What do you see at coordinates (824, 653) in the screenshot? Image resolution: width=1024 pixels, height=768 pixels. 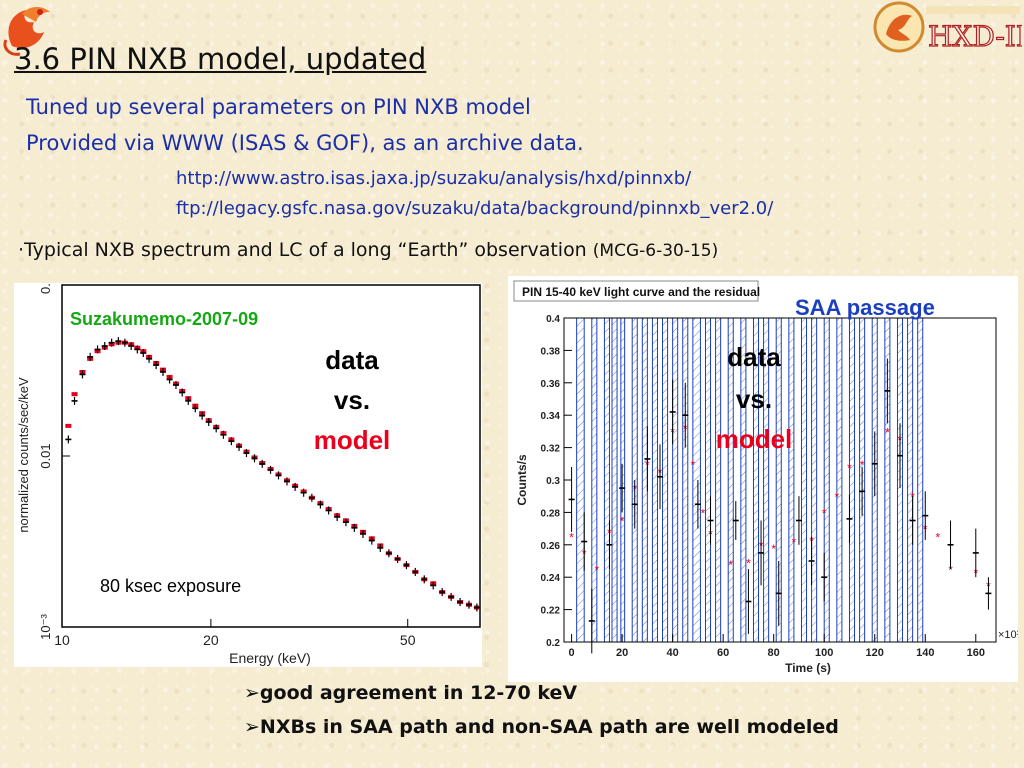 I see `lightcurve-x-tick-label: 100` at bounding box center [824, 653].